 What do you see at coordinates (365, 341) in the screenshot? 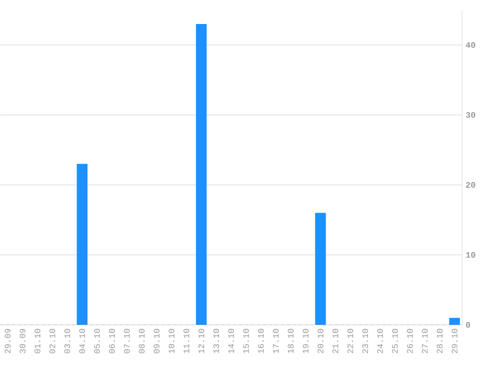
I see `x-tick-label: 23.10` at bounding box center [365, 341].